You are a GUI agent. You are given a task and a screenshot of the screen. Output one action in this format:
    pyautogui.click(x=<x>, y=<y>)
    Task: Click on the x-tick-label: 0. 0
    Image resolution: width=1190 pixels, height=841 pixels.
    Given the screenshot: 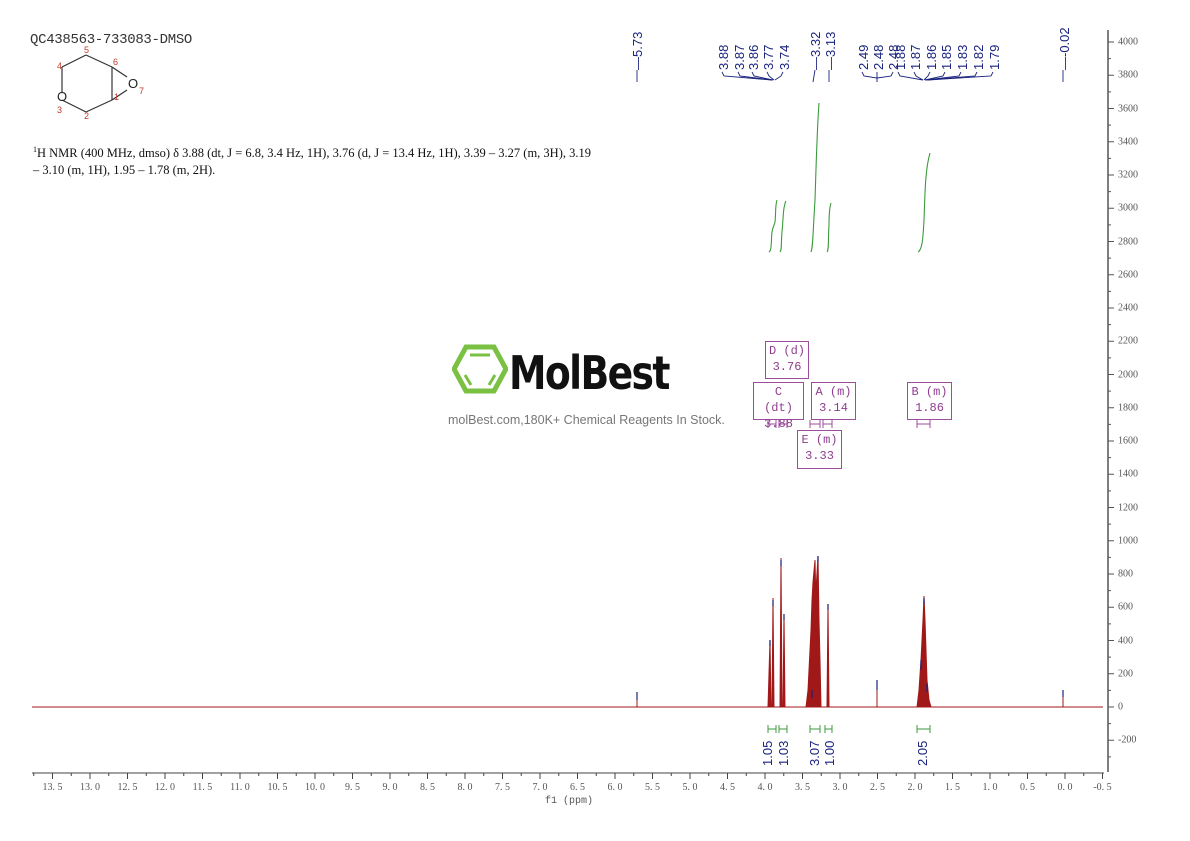 What is the action you would take?
    pyautogui.click(x=1065, y=787)
    